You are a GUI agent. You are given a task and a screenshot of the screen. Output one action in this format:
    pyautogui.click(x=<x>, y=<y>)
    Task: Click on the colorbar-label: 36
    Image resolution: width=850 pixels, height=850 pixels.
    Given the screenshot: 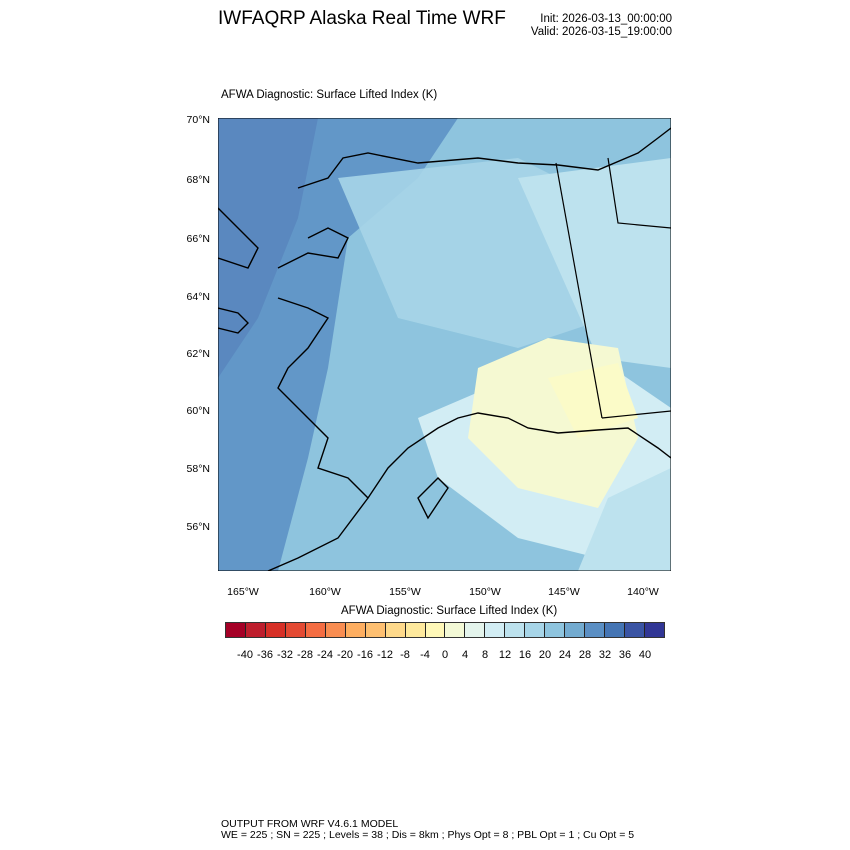 What is the action you would take?
    pyautogui.click(x=625, y=655)
    